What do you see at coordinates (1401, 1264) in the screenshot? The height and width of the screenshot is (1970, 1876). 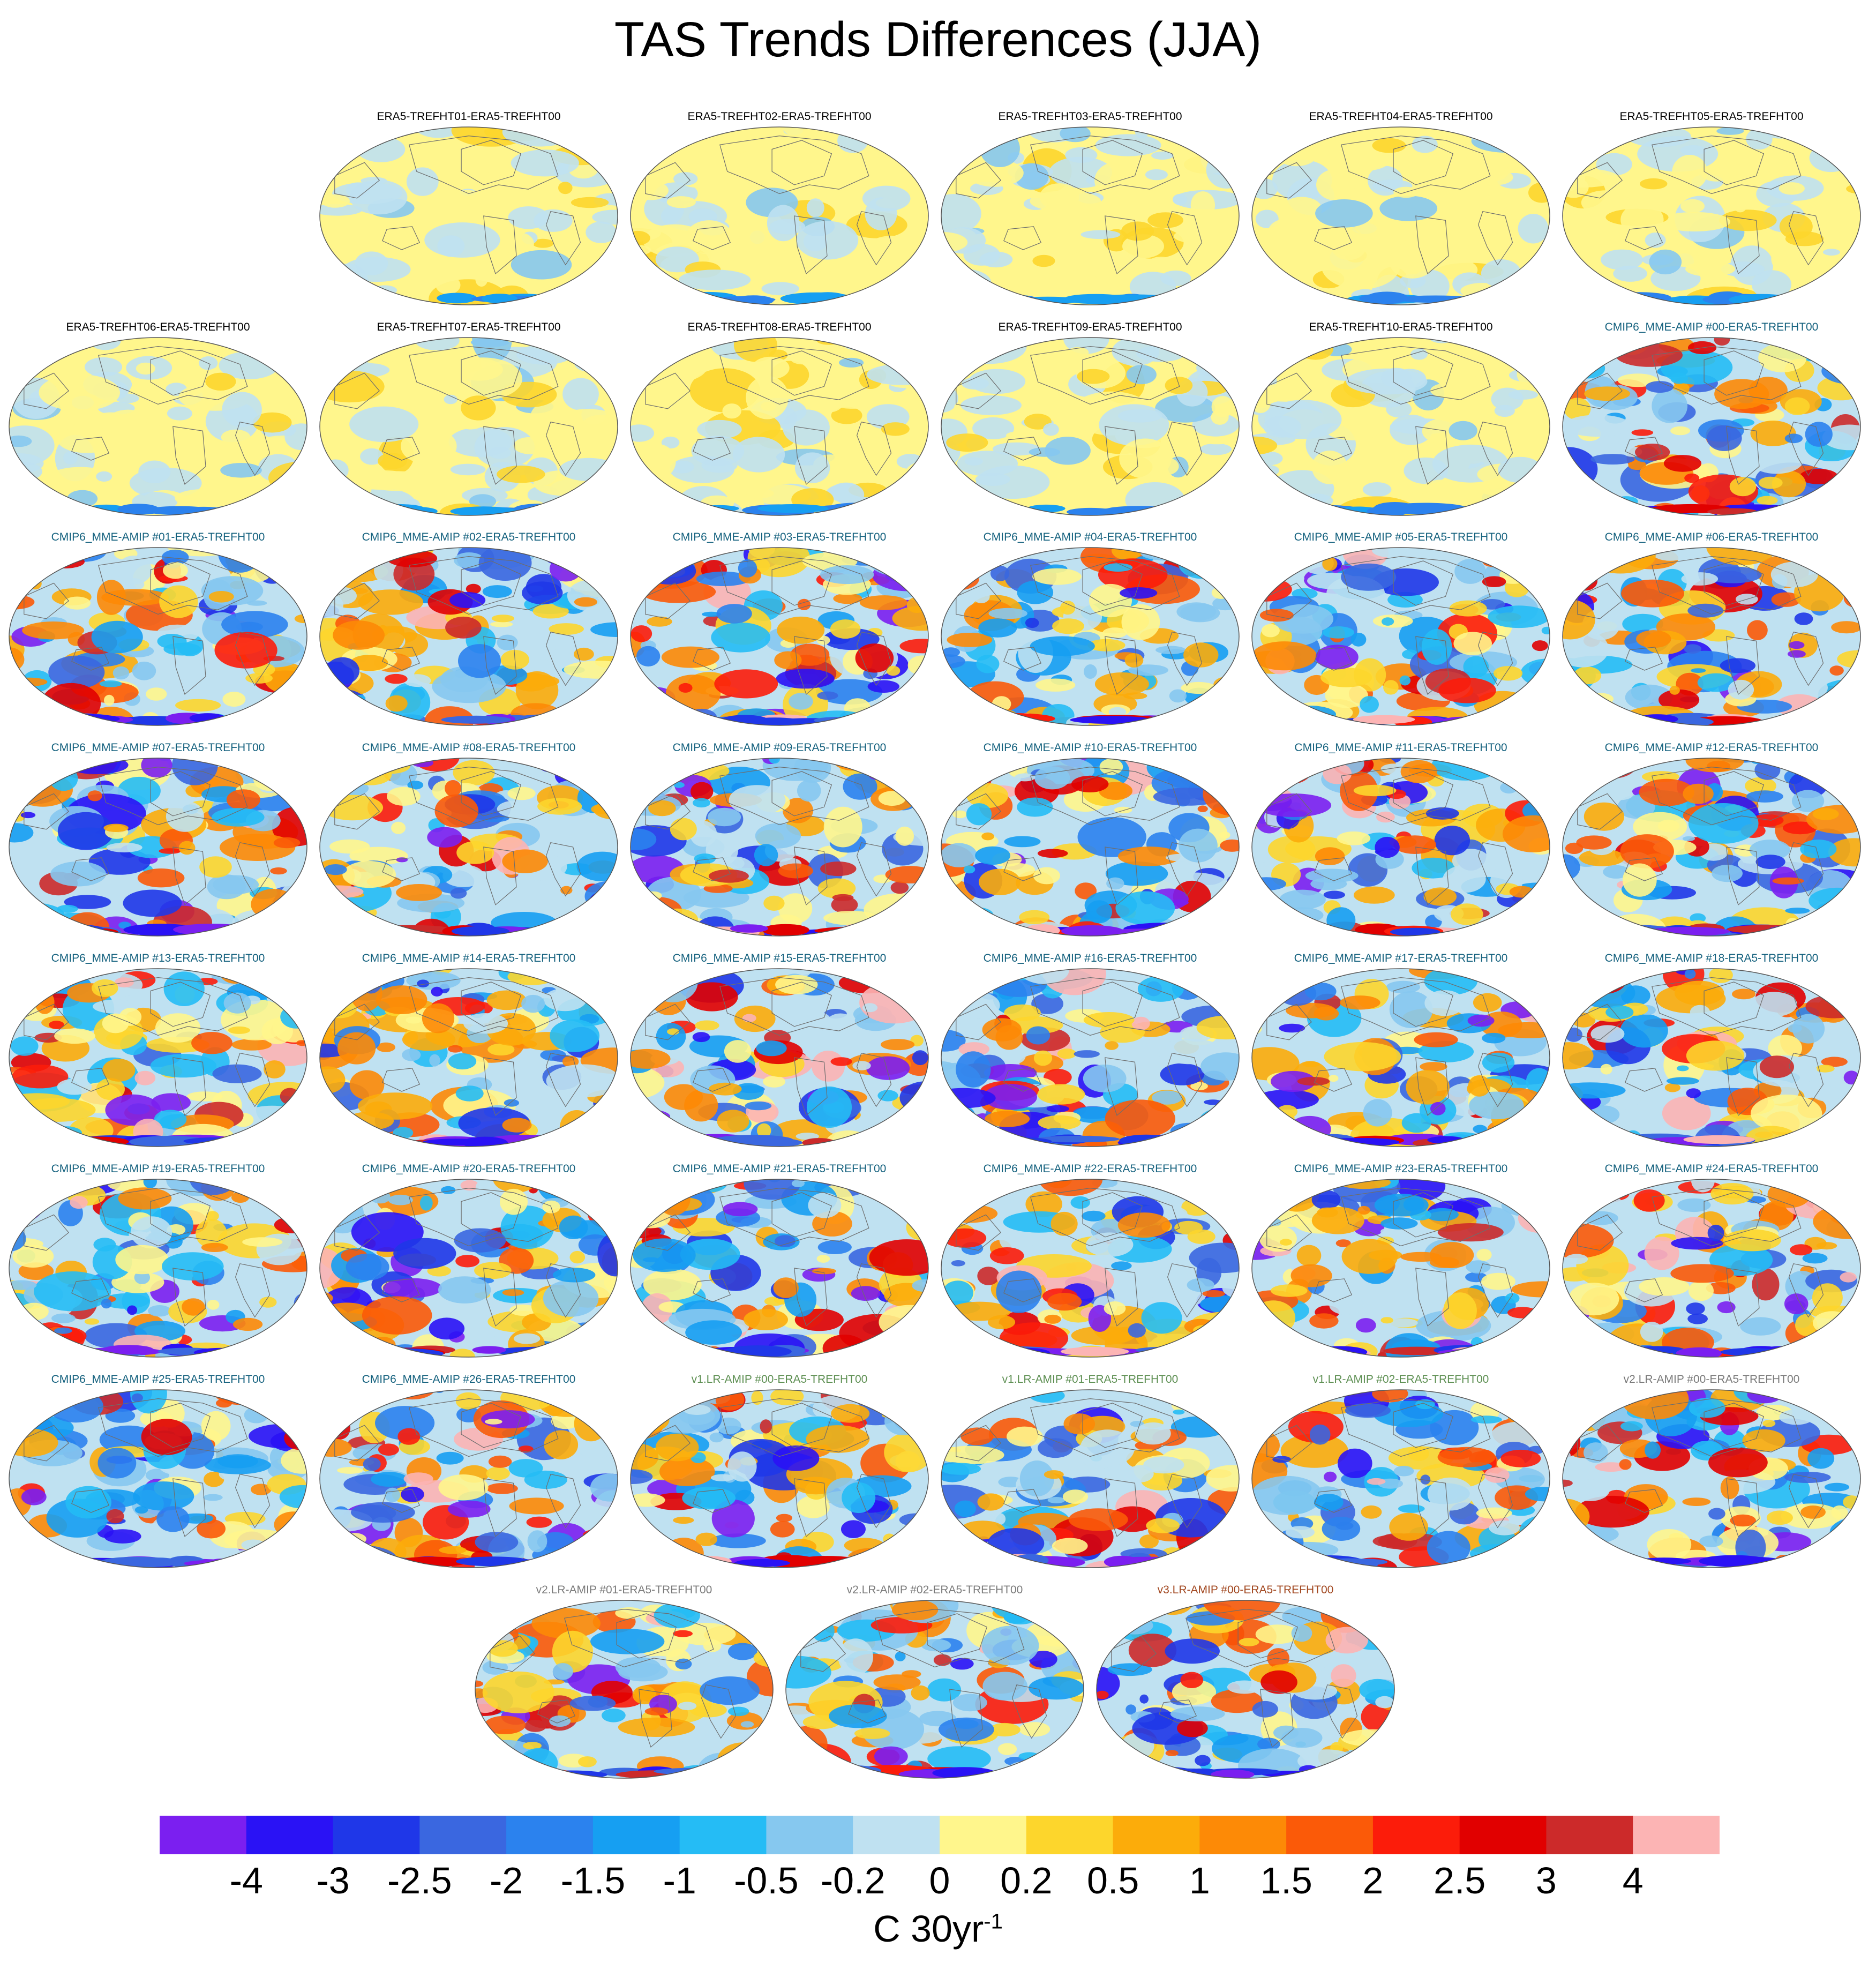 I see `map-panel: CMIP6_MME-AMIP #23-ERA5-TREFHT00` at bounding box center [1401, 1264].